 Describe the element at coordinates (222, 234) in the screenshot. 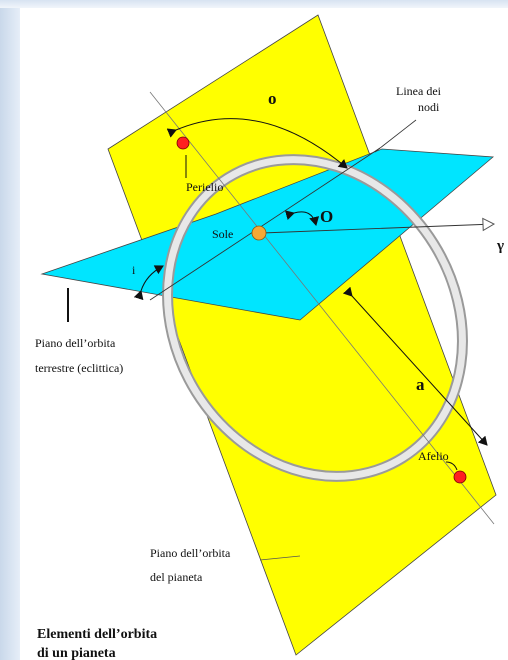

I see `sun-label: Sole` at that location.